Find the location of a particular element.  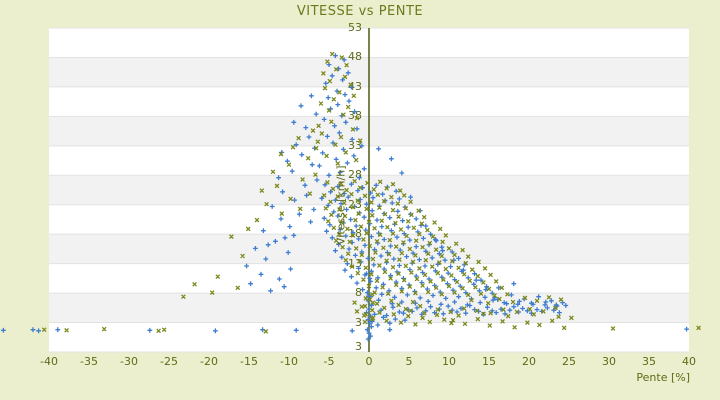

x-axis-title: Pente [%] is located at coordinates (663, 377).